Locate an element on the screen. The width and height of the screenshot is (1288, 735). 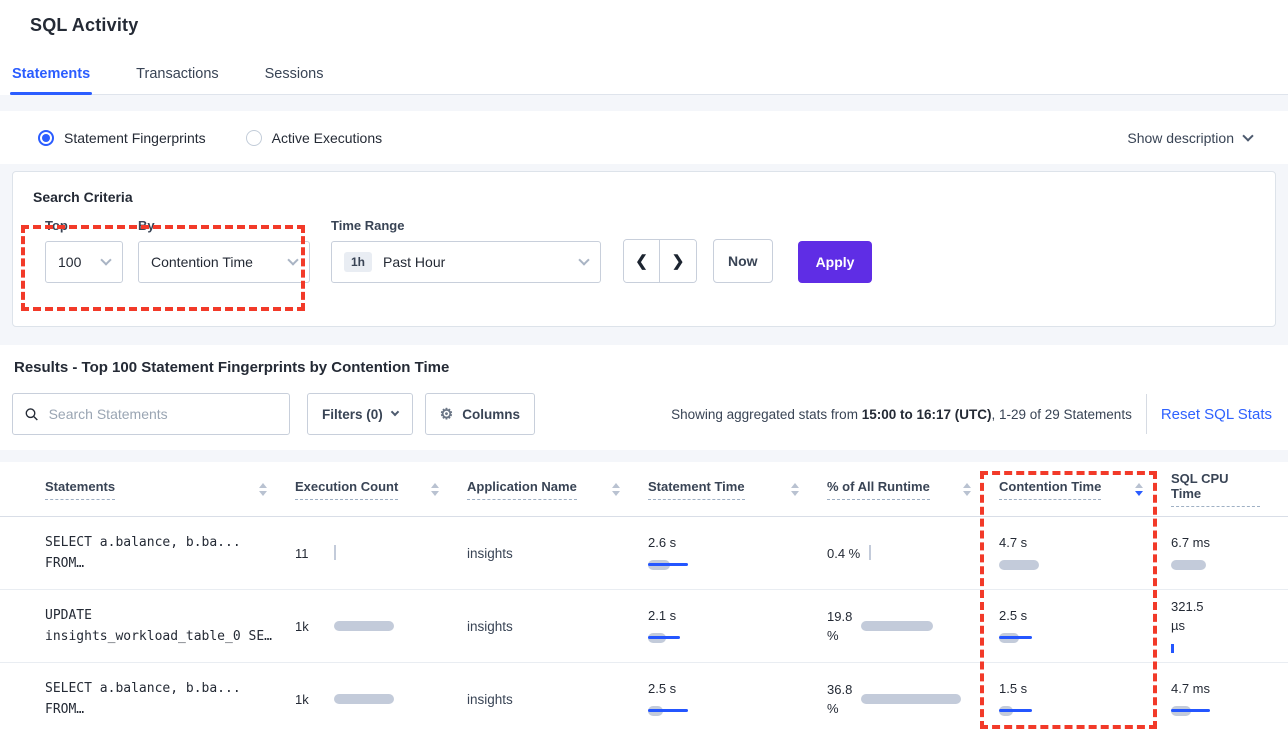
sort-desc-icon is located at coordinates (1139, 489).